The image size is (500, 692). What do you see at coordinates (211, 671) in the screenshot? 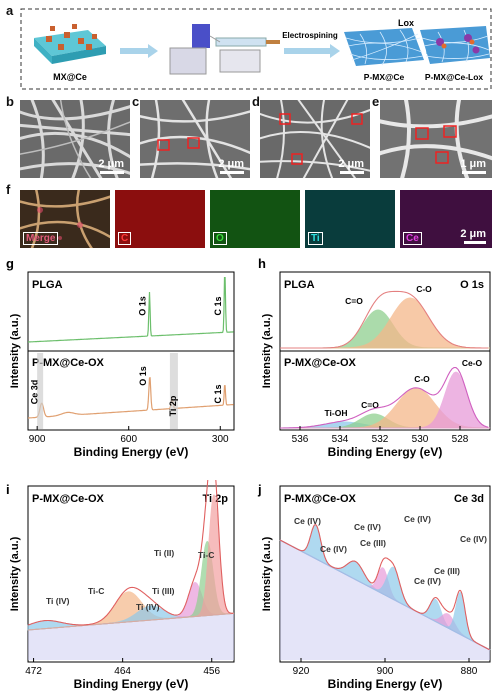
I see `x-tick-label: 456` at bounding box center [211, 671].